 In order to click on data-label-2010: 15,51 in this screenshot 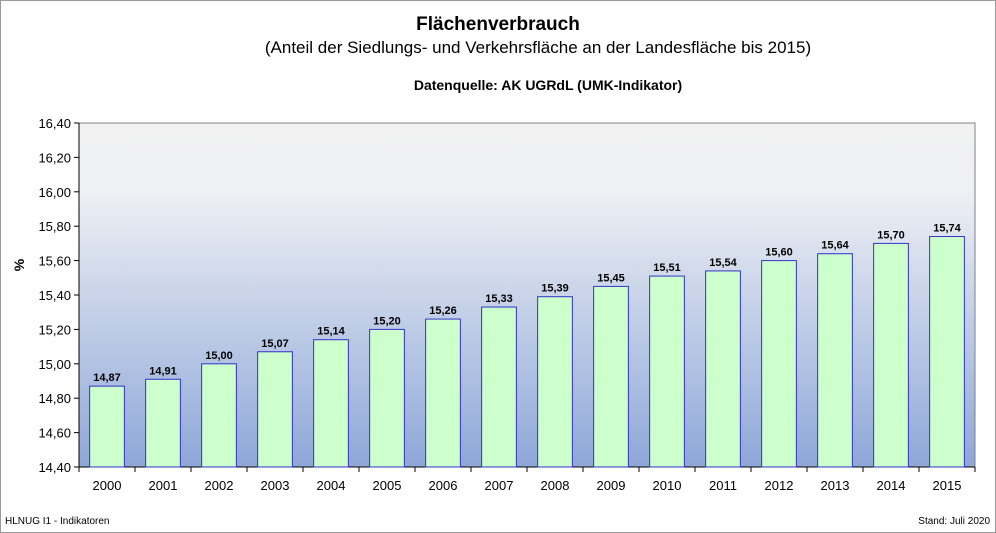, I will do `click(667, 268)`.